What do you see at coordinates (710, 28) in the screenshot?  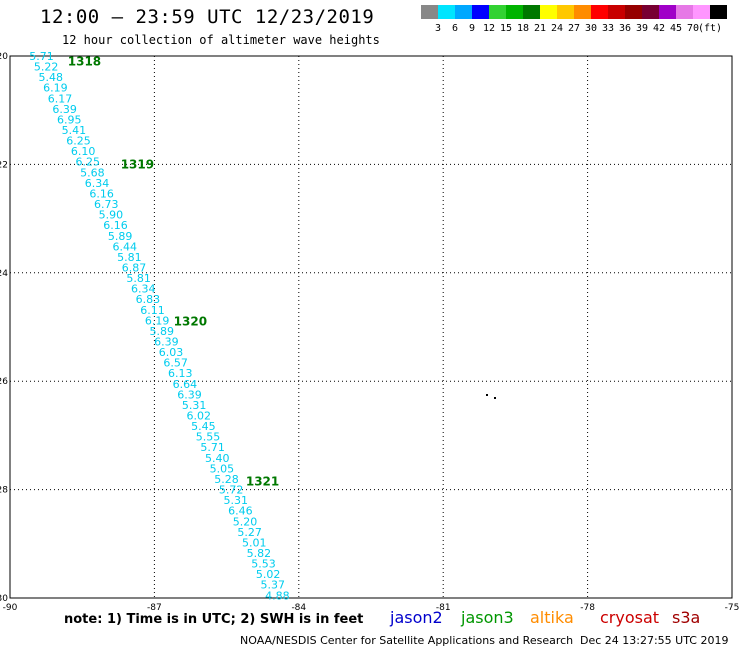 I see `colorbar-label: (ft)` at bounding box center [710, 28].